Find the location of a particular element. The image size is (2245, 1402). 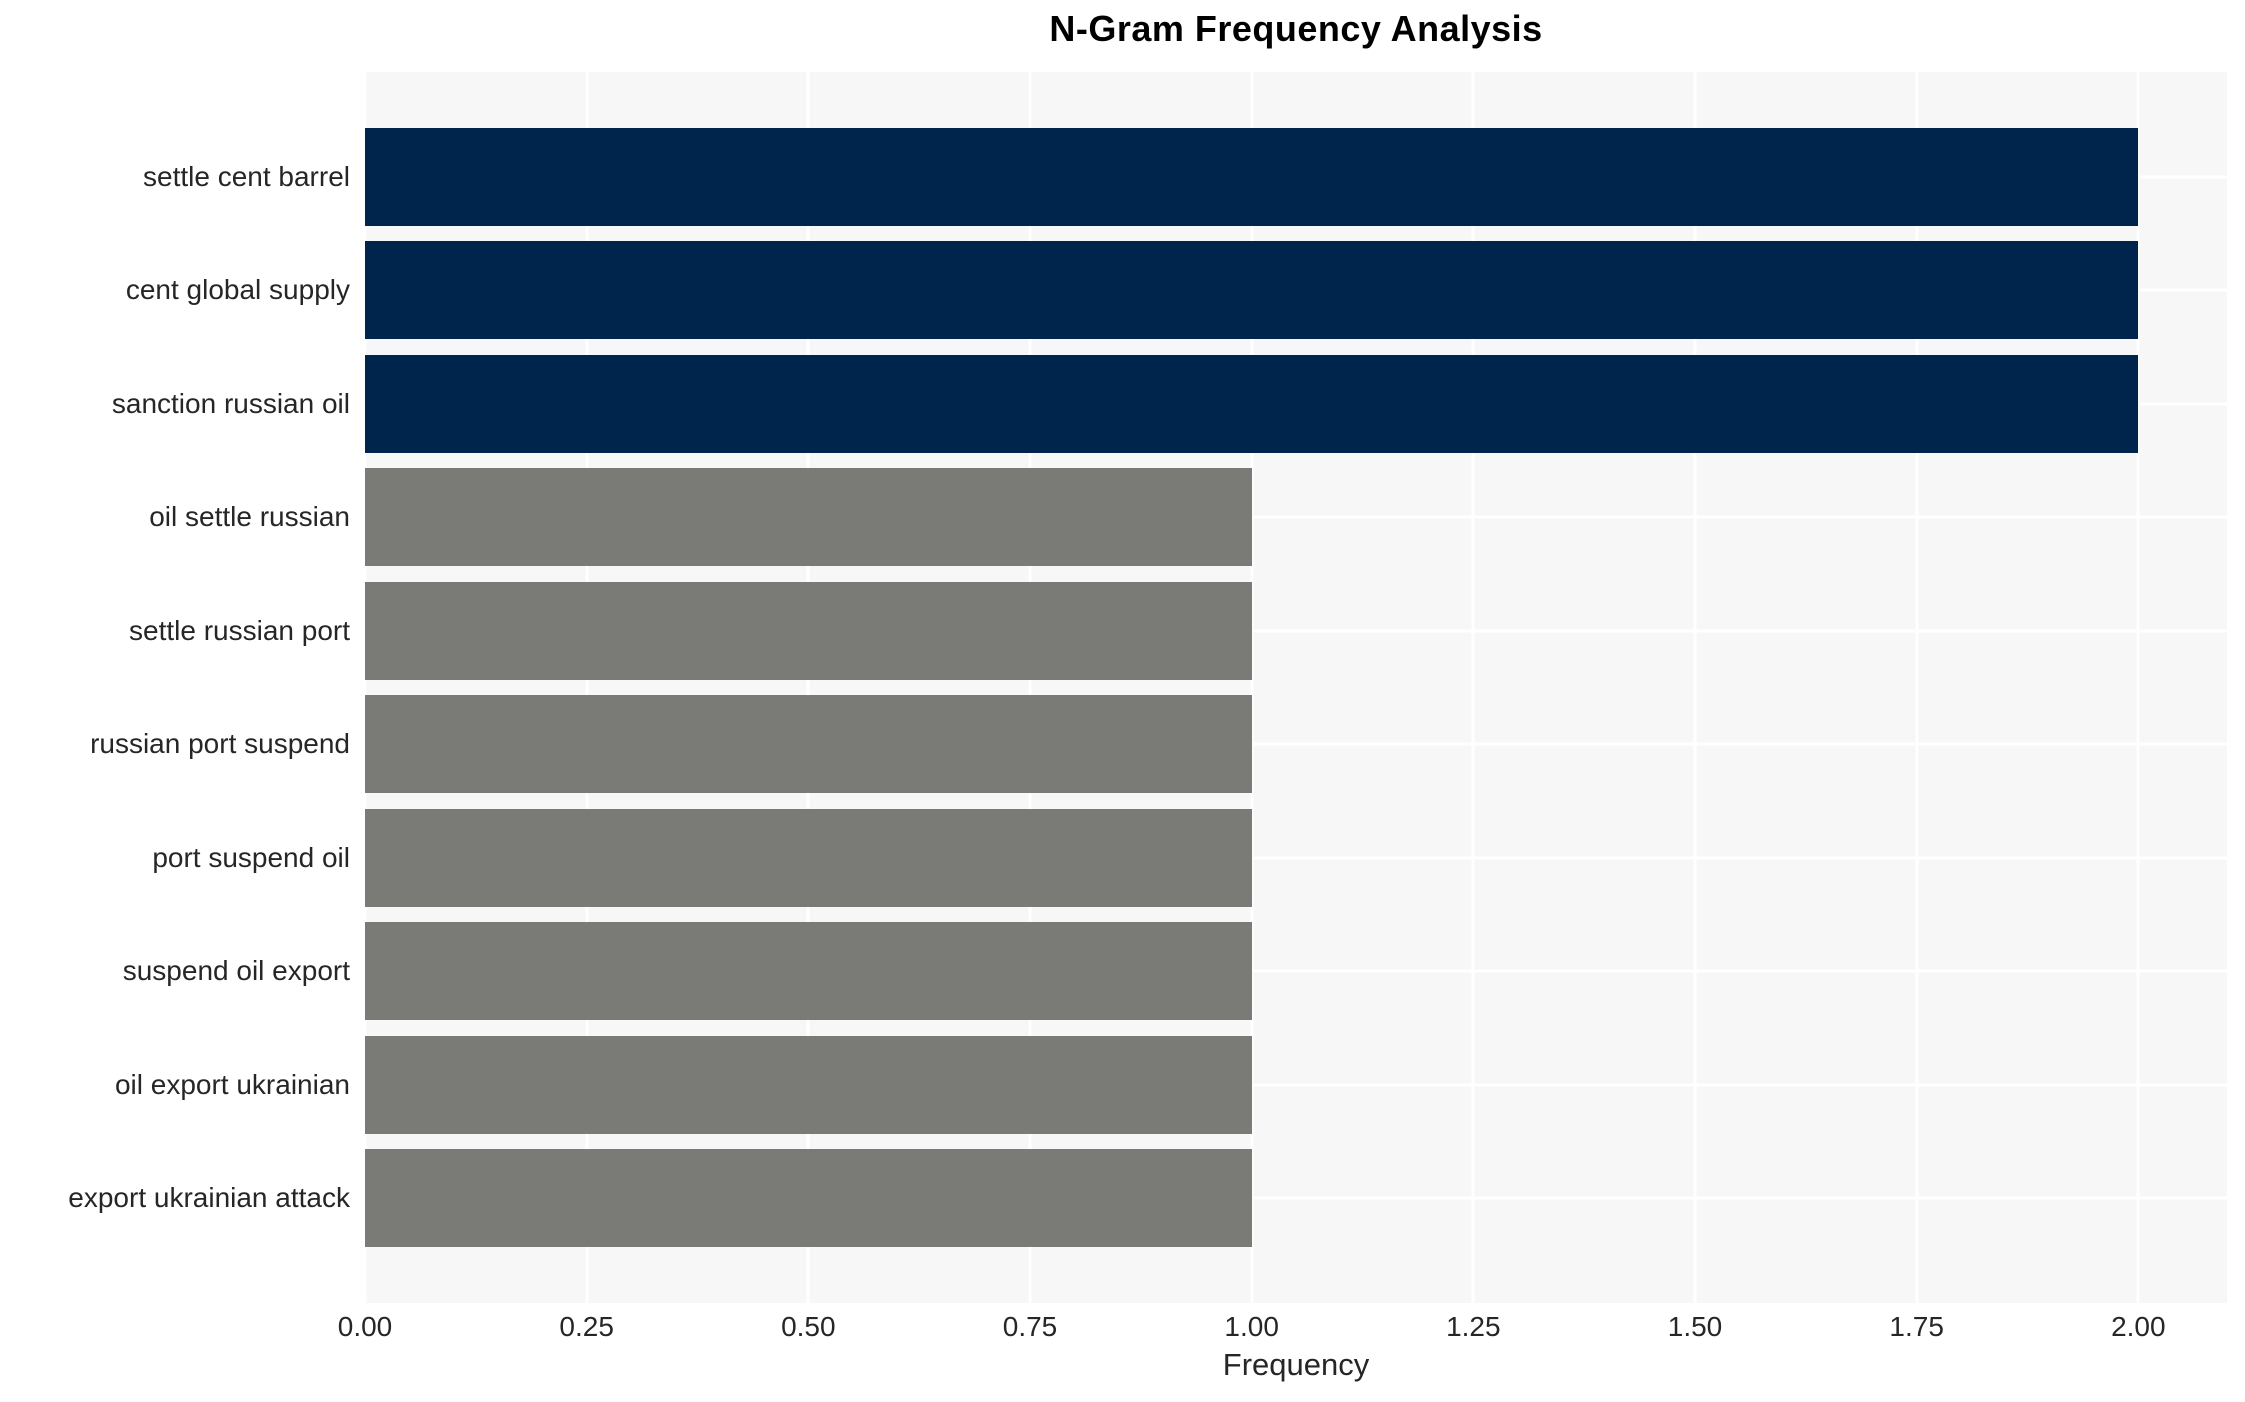

x-tick-label: 0.75 is located at coordinates (1030, 1326).